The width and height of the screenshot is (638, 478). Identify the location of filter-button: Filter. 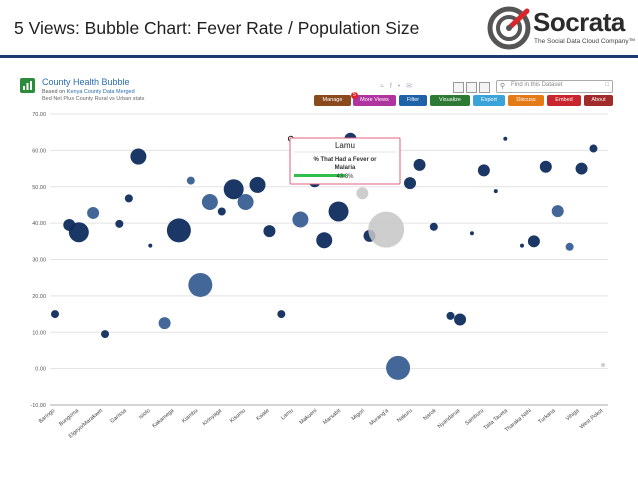
(413, 100).